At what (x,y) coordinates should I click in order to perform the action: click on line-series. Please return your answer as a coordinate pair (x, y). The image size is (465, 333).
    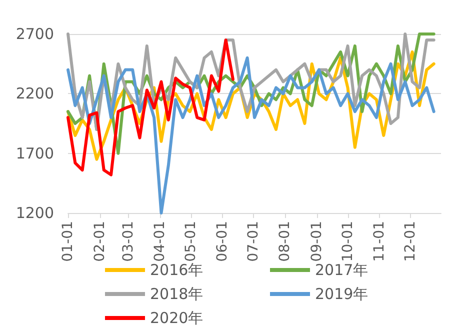
    Looking at the image, I should click on (150, 107).